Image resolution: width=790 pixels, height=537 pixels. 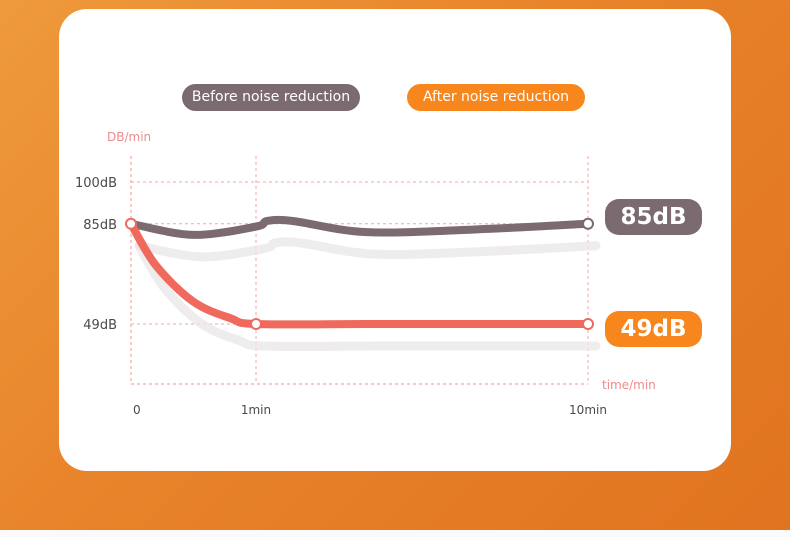 I want to click on y-tick-label: 85dB, so click(x=100, y=225).